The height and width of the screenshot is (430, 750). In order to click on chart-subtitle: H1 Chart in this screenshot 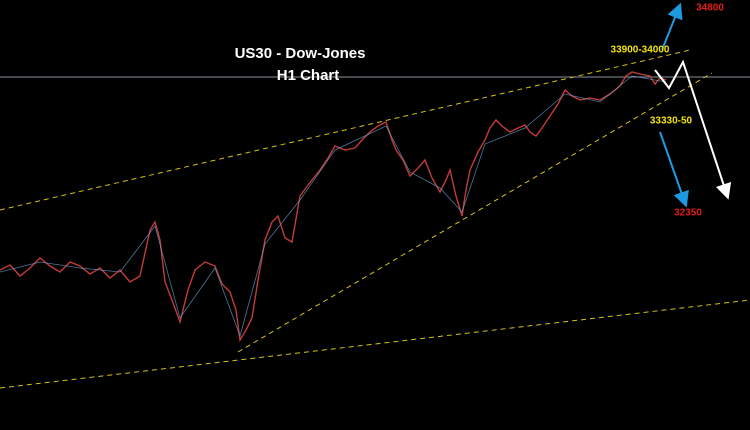, I will do `click(308, 75)`.